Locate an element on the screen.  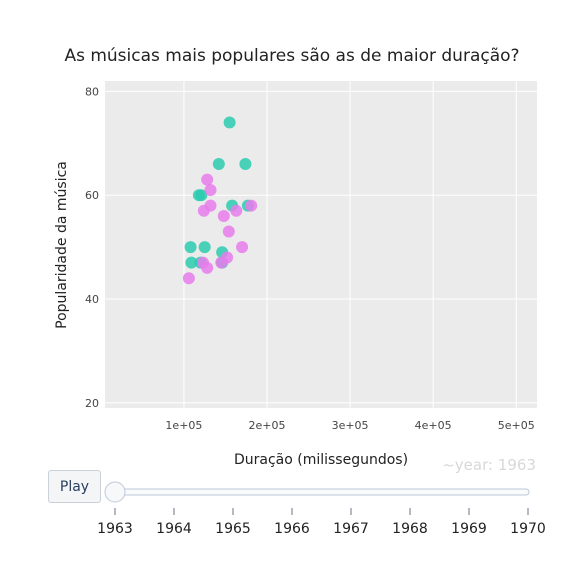
slider-step-label: 1968 is located at coordinates (410, 529).